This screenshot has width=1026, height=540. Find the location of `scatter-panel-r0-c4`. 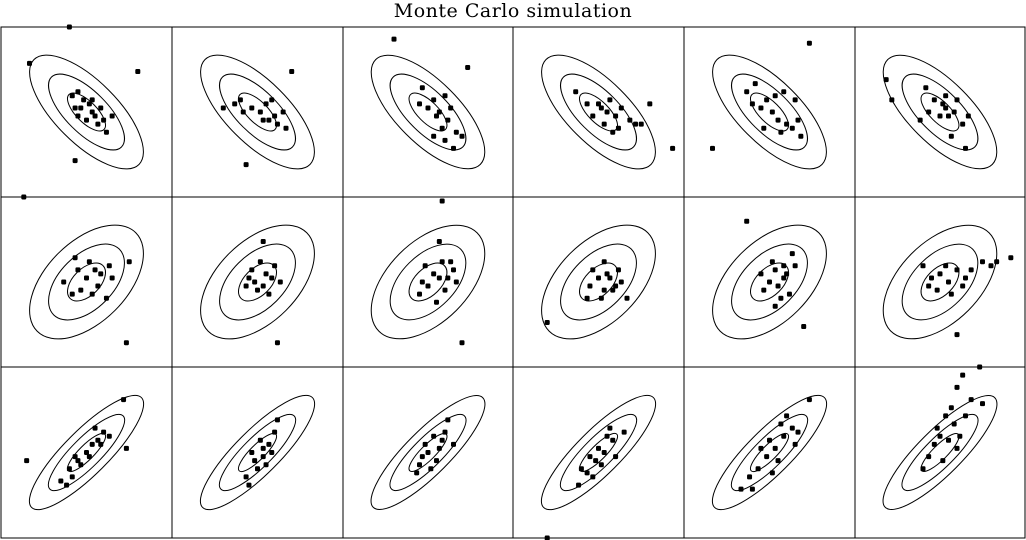

scatter-panel-r0-c4 is located at coordinates (768, 105).